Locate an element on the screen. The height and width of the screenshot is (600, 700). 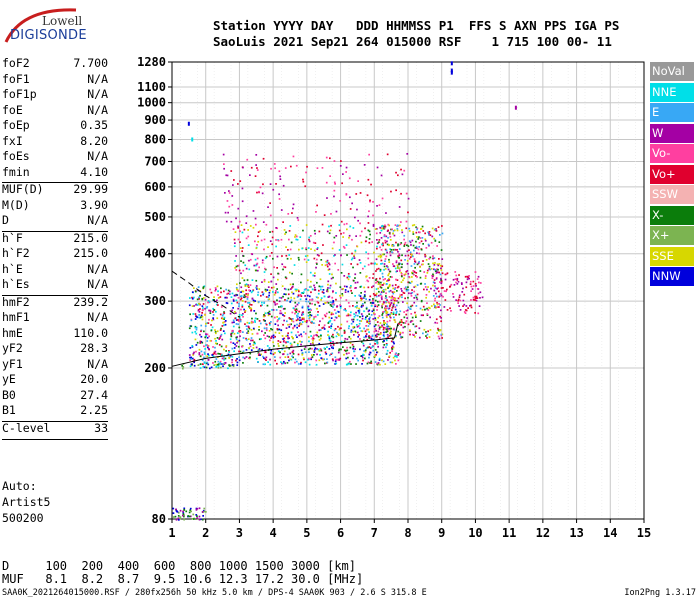
param-label: foE is located at coordinates (12, 109).